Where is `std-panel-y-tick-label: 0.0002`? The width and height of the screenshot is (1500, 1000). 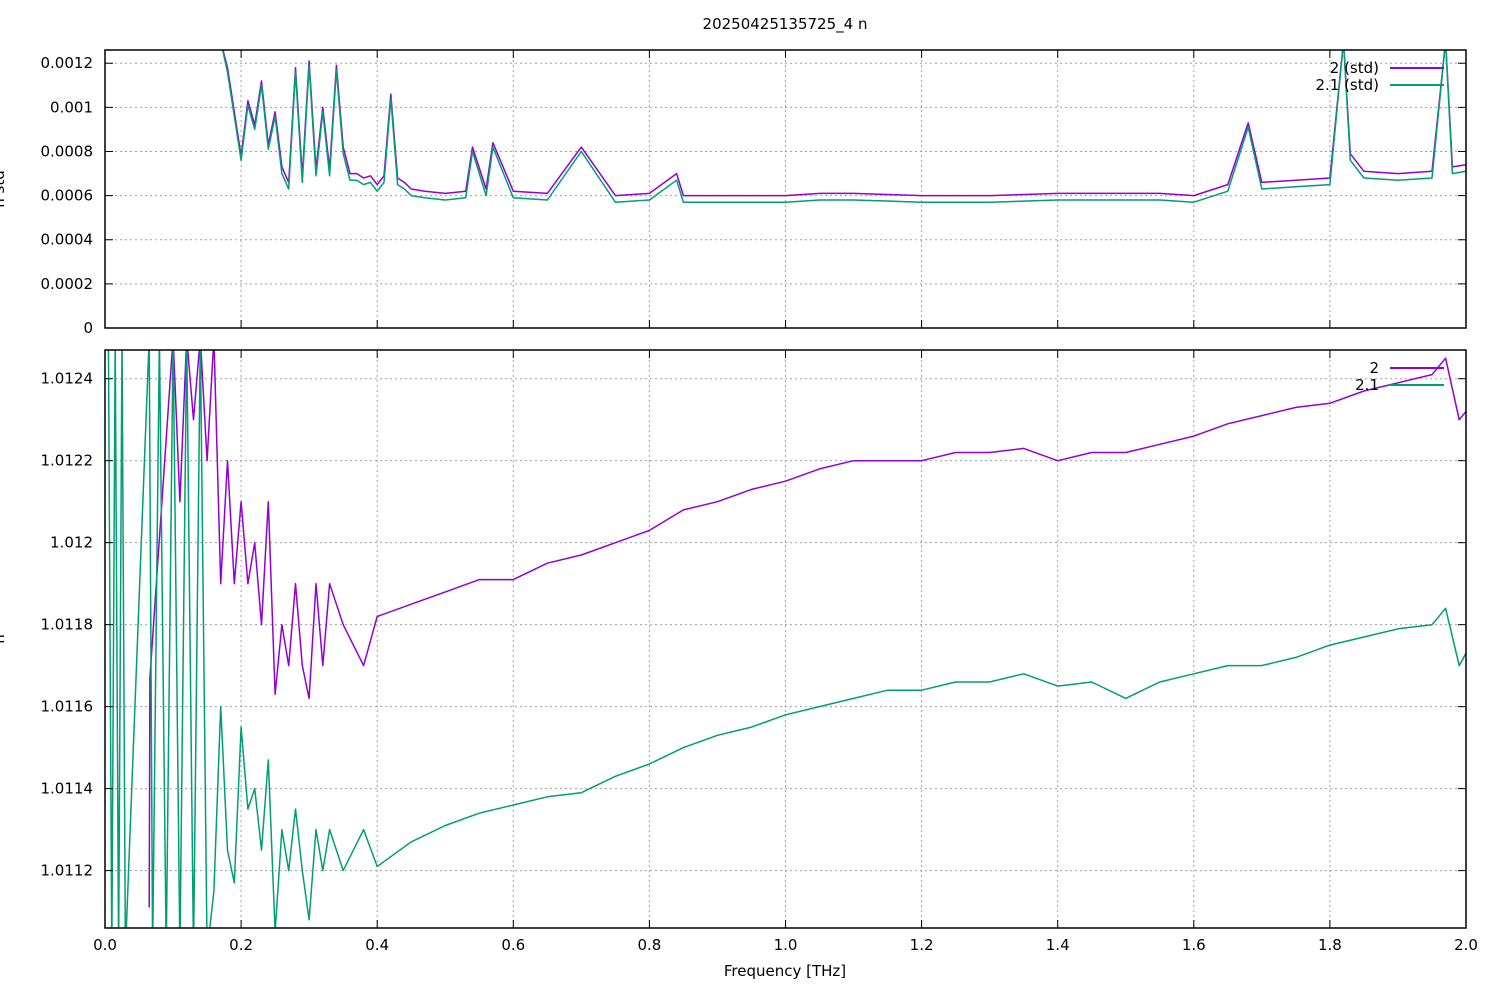 std-panel-y-tick-label: 0.0002 is located at coordinates (67, 284).